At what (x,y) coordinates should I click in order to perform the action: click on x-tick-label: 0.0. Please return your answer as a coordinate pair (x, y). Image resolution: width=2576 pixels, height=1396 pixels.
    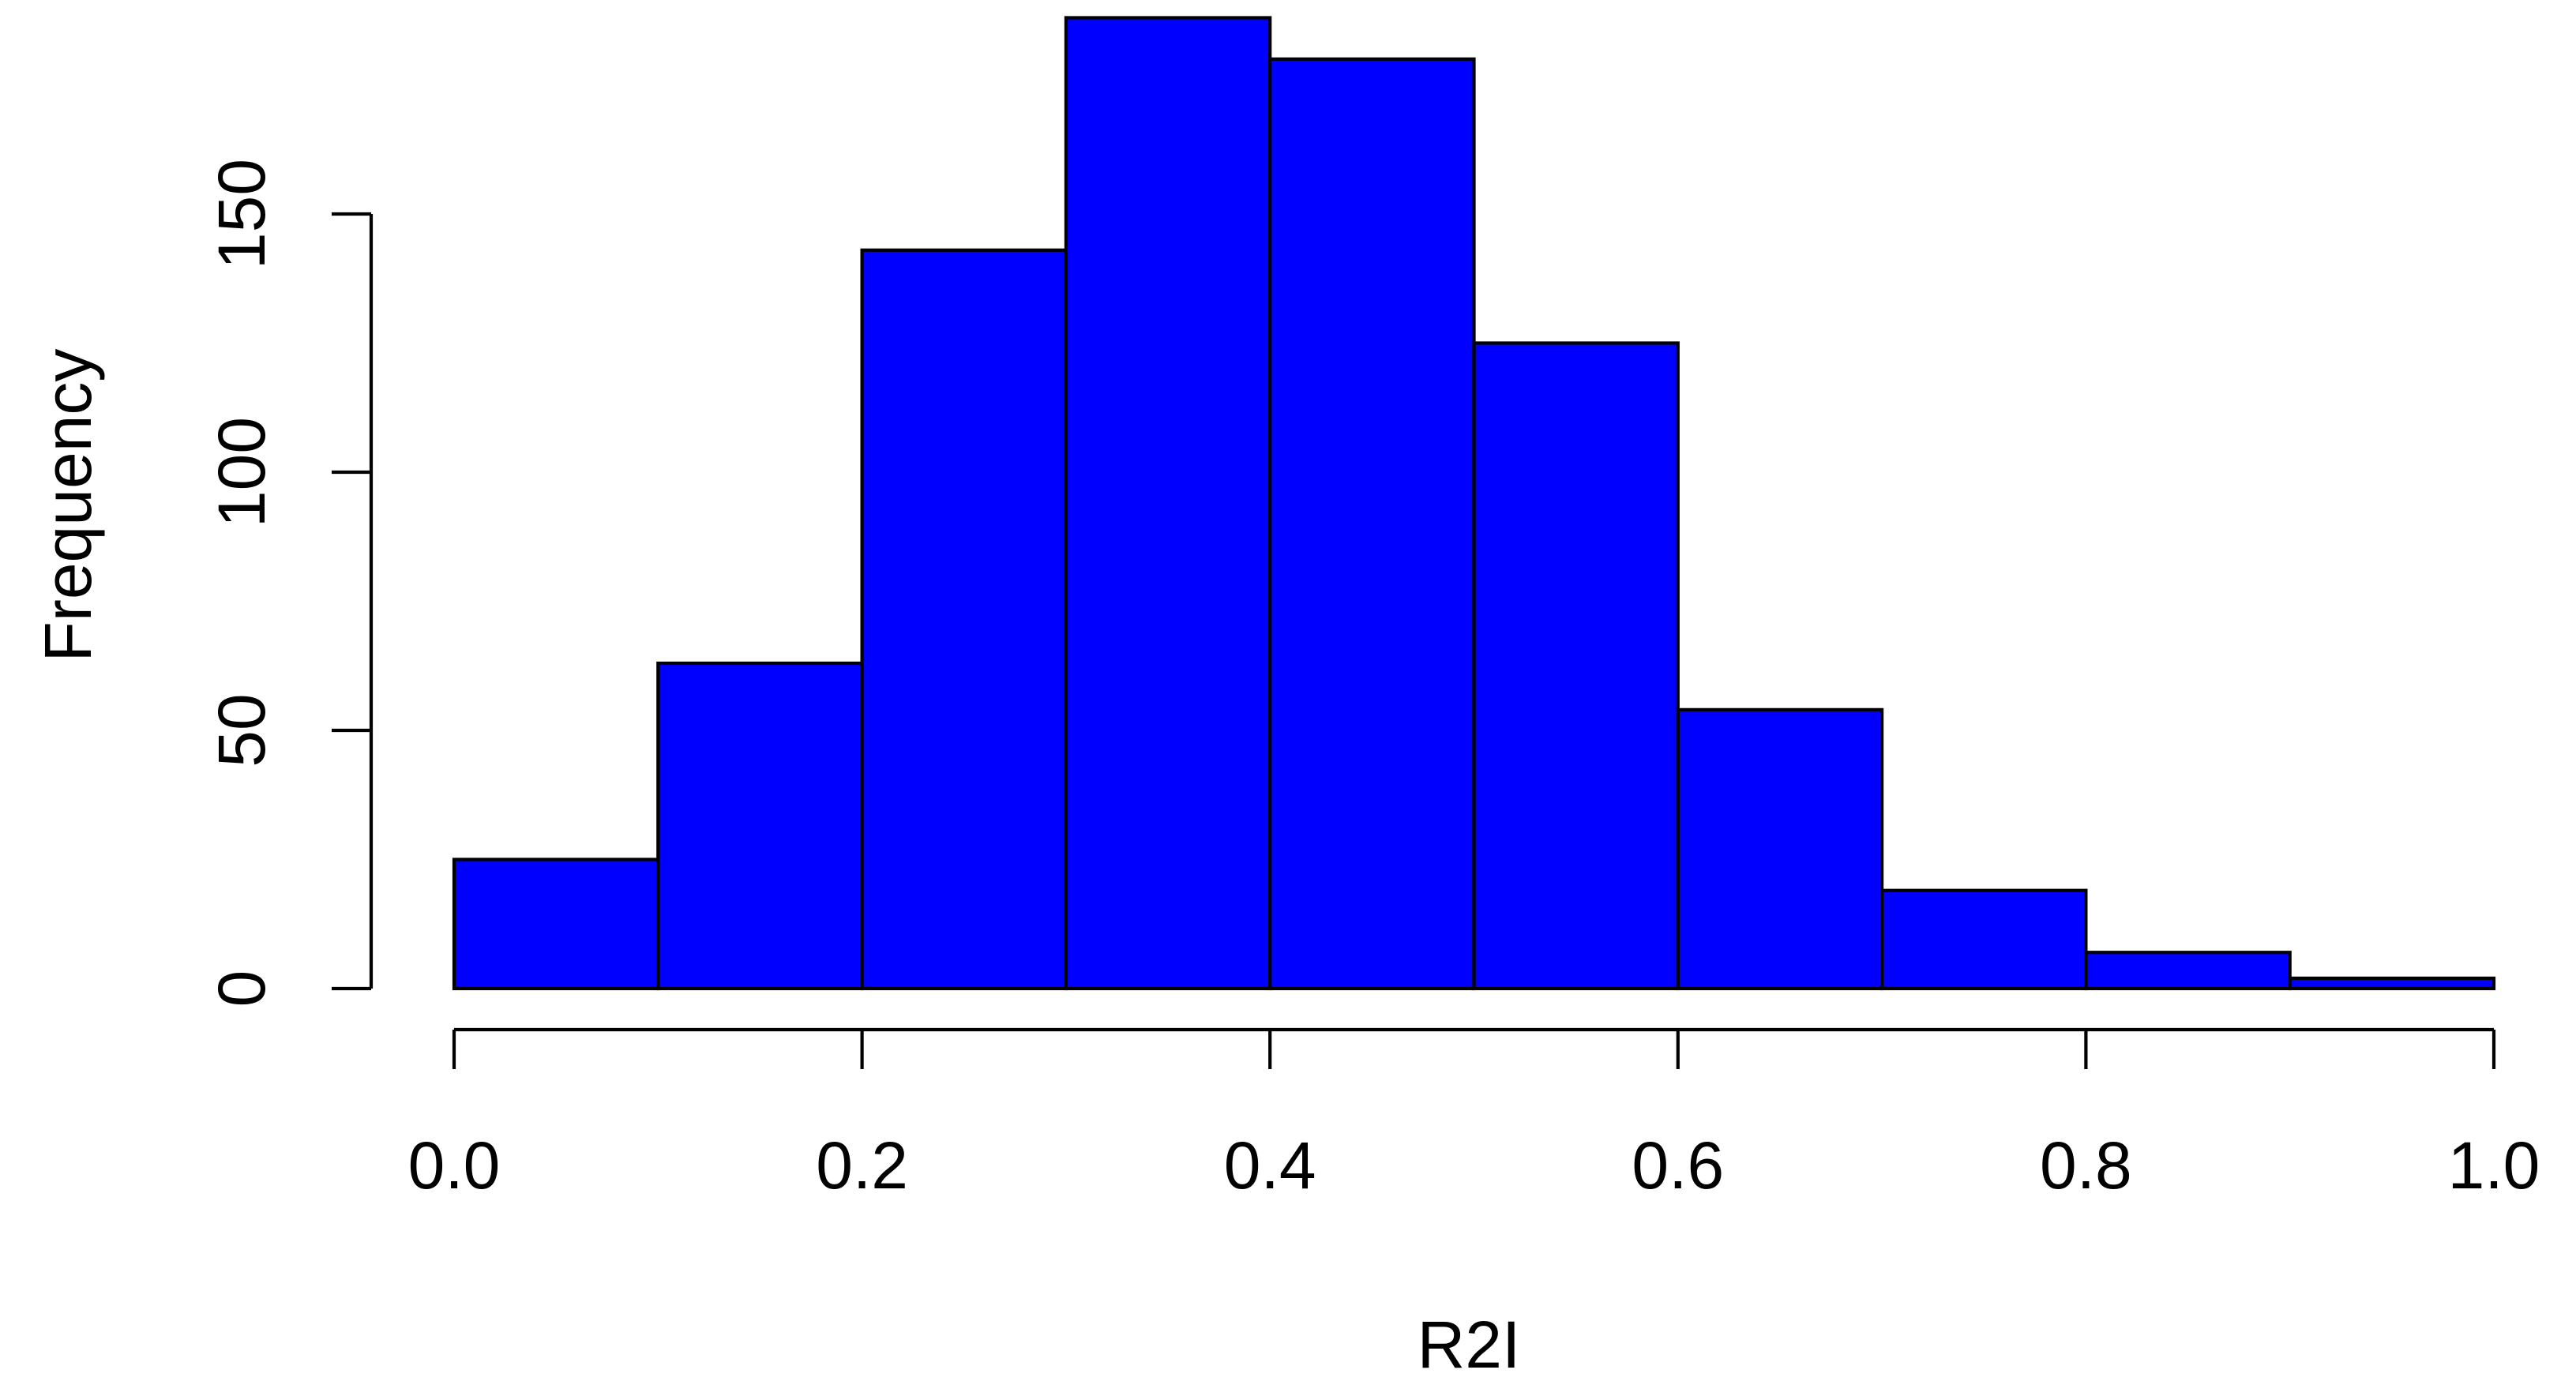
    Looking at the image, I should click on (454, 1165).